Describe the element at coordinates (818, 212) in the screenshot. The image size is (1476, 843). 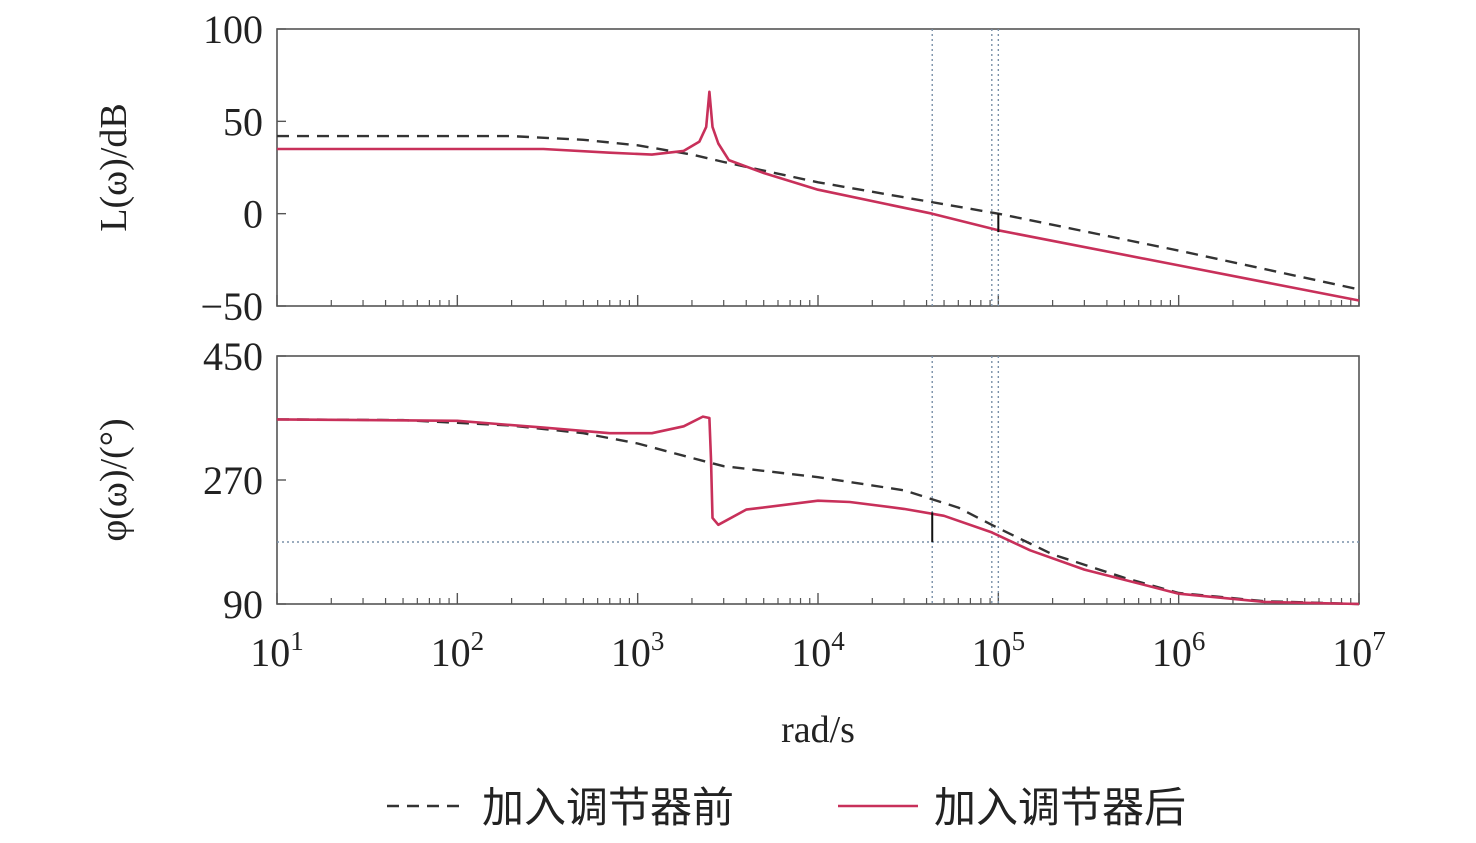
I see `before-regulator-series-line` at that location.